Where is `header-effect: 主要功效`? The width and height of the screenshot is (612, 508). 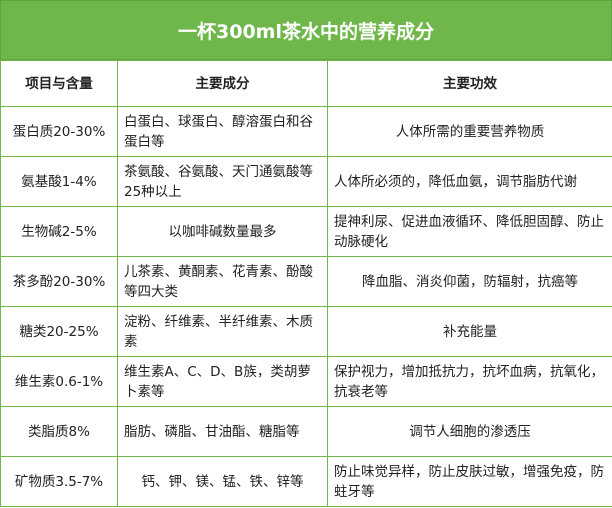
header-effect: 主要功效 is located at coordinates (469, 83).